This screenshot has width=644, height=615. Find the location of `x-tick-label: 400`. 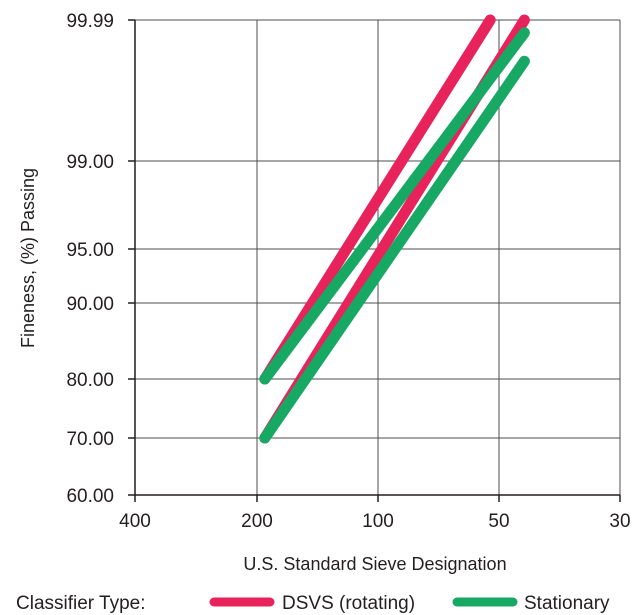

x-tick-label: 400 is located at coordinates (135, 521).